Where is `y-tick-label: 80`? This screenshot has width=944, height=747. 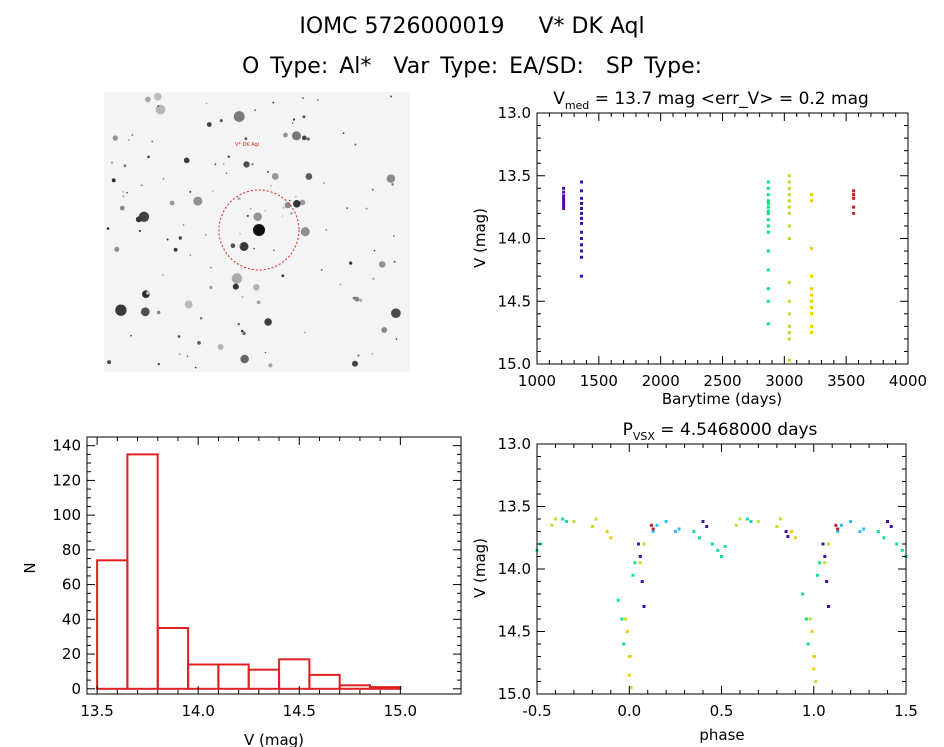 y-tick-label: 80 is located at coordinates (71, 550).